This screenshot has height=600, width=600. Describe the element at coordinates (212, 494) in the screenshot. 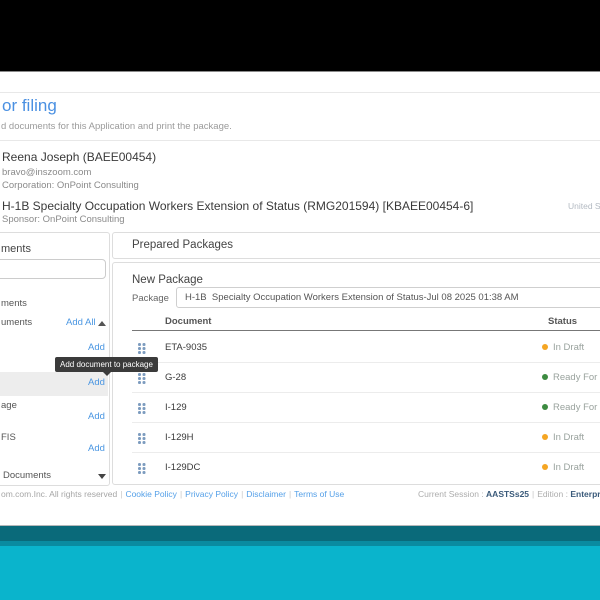

I see `privacy-policy-link: Privacy Policy` at that location.